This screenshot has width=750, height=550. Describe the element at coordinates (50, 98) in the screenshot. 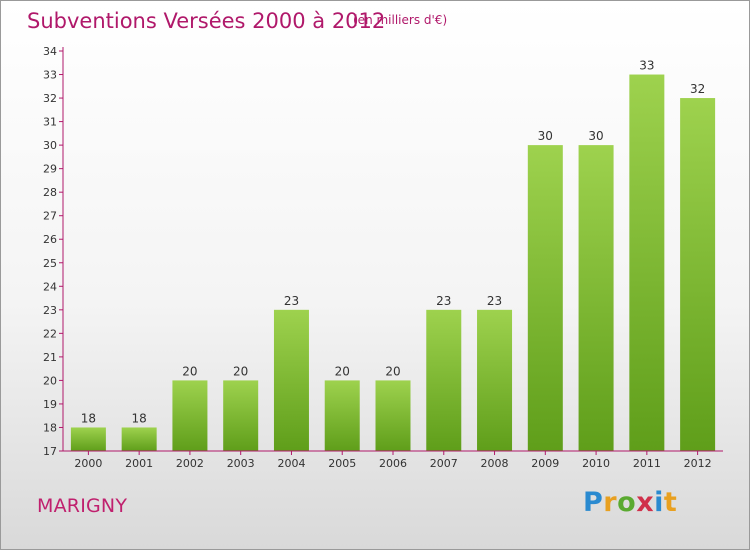

I see `y-tick-label: 32` at that location.